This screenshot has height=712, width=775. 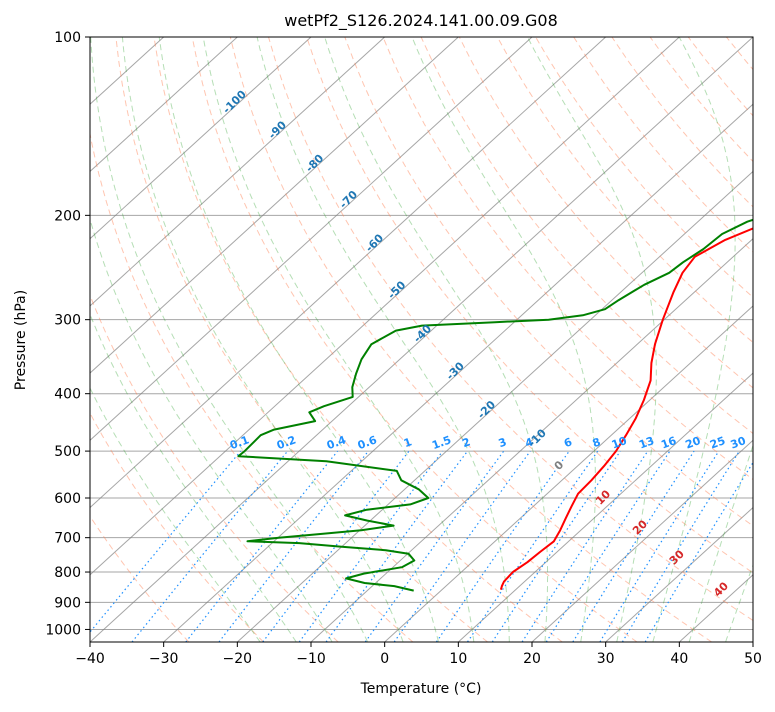 I want to click on x-tick-label: −40, so click(x=90, y=659).